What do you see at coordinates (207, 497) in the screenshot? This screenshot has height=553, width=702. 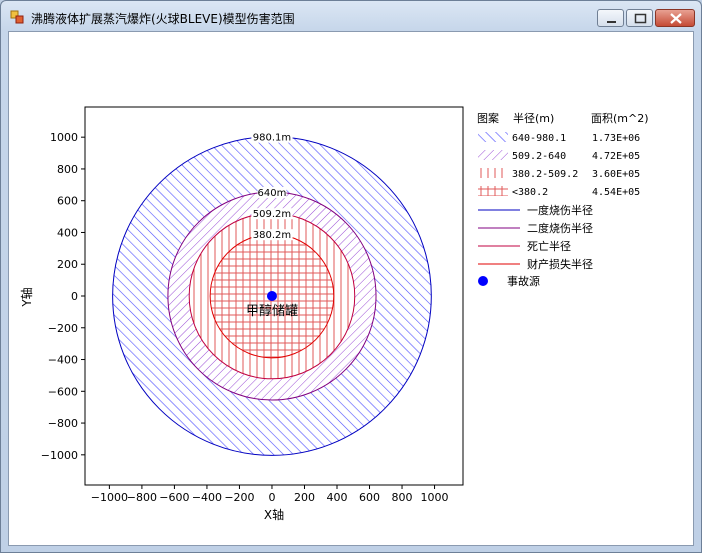 I see `x-tick-label: −400` at bounding box center [207, 497].